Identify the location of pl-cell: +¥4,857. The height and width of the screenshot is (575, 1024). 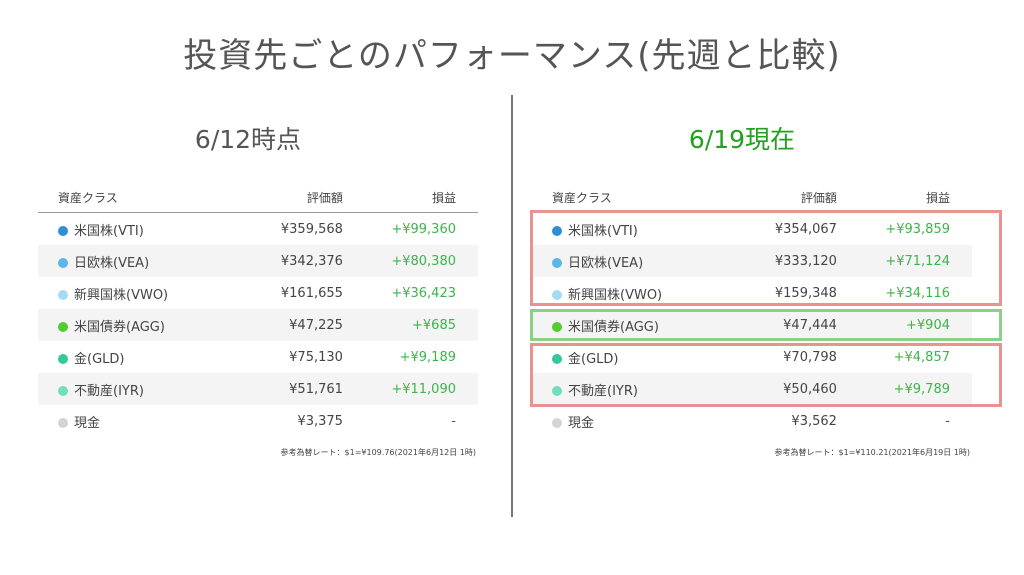
(921, 357).